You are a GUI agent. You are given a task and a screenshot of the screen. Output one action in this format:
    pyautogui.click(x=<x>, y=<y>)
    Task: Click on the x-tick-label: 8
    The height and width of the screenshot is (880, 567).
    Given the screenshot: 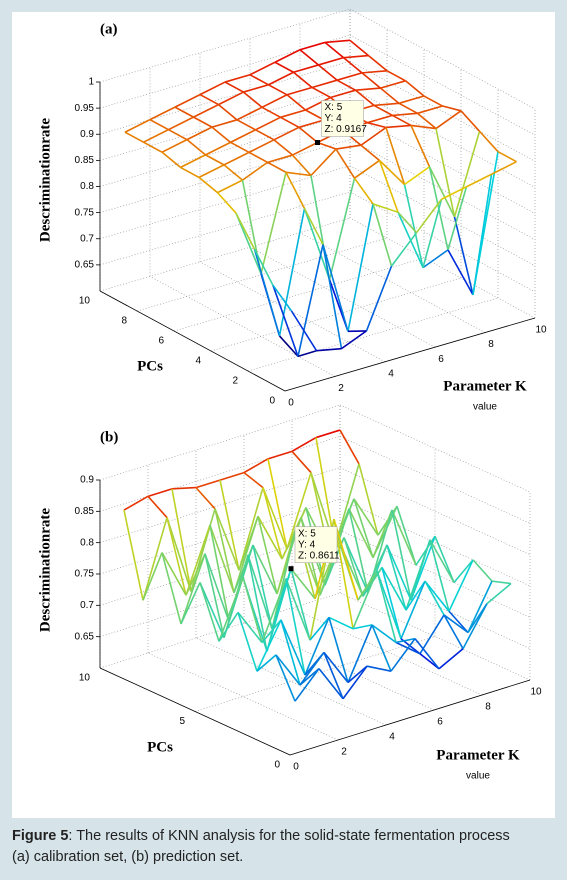 What is the action you would take?
    pyautogui.click(x=491, y=344)
    